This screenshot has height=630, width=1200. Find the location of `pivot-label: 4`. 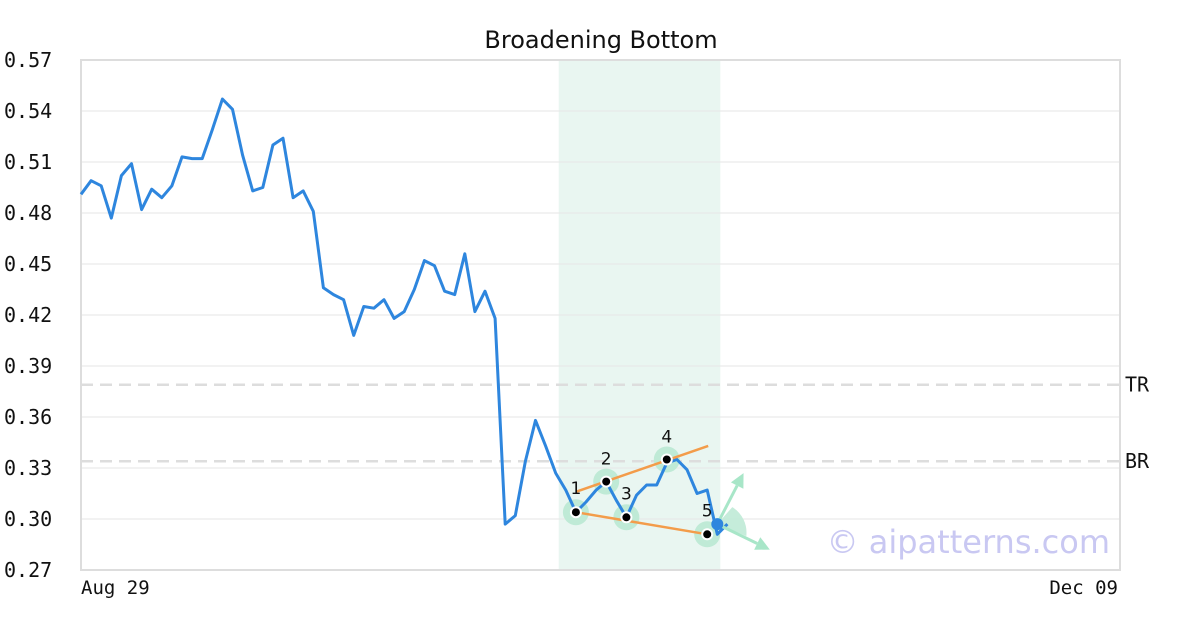

pivot-label: 4 is located at coordinates (666, 438).